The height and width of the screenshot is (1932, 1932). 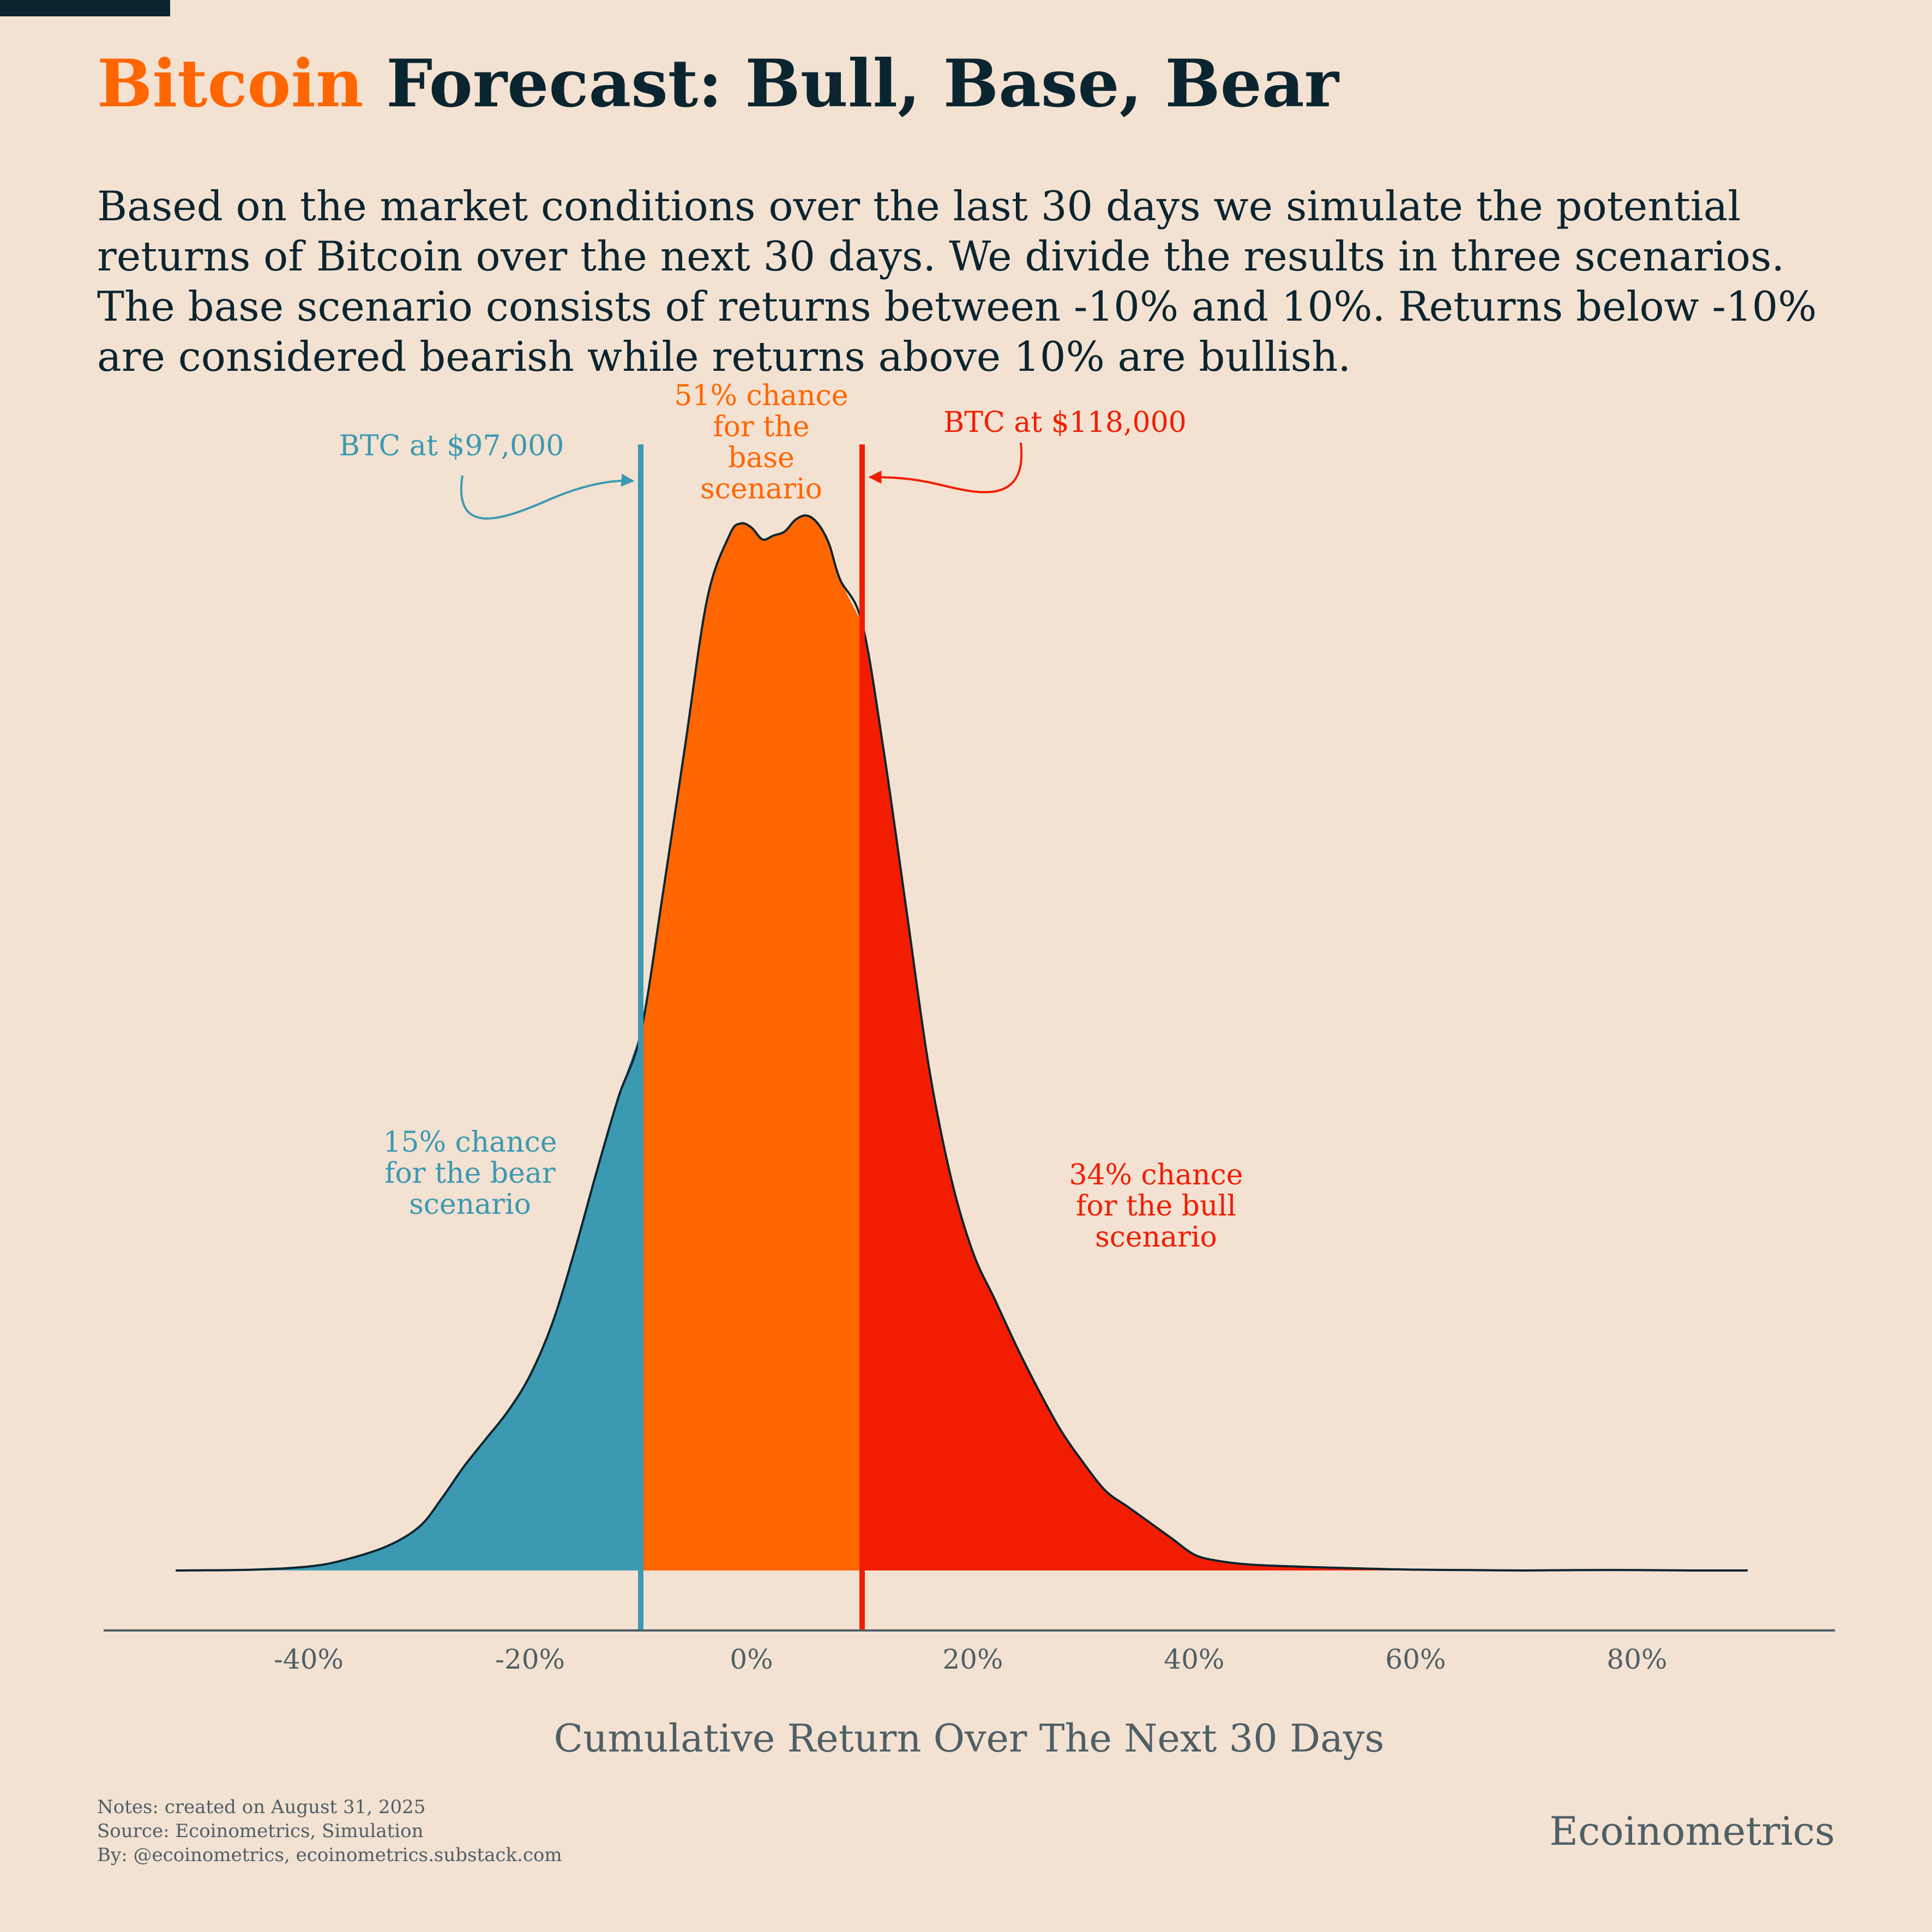 I want to click on page-title: Bitcoin Forecast: Bull, Base, Bear, so click(x=718, y=84).